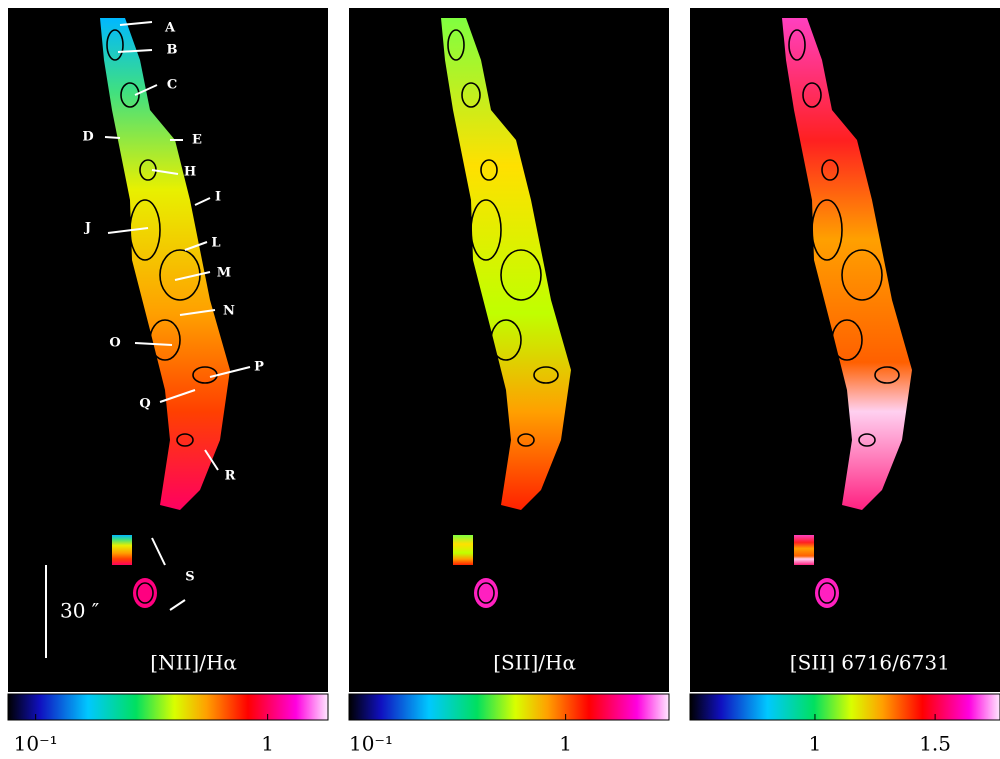  Describe the element at coordinates (215, 243) in the screenshot. I see `region-label: L` at that location.